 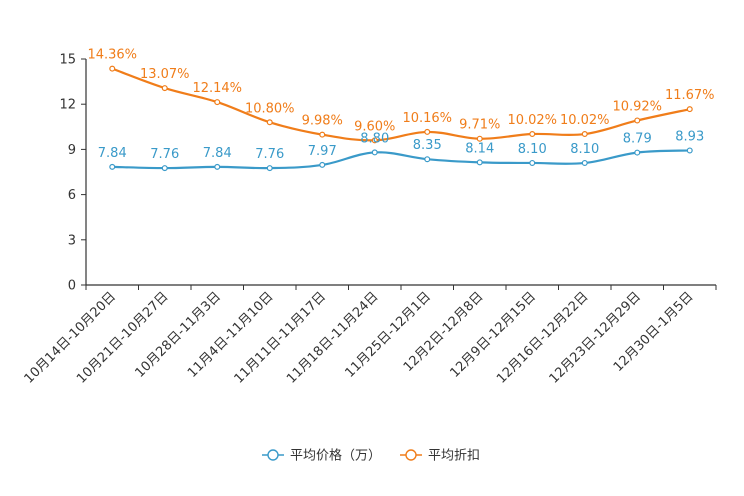 I want to click on y-tick-label: 12, so click(x=67, y=105).